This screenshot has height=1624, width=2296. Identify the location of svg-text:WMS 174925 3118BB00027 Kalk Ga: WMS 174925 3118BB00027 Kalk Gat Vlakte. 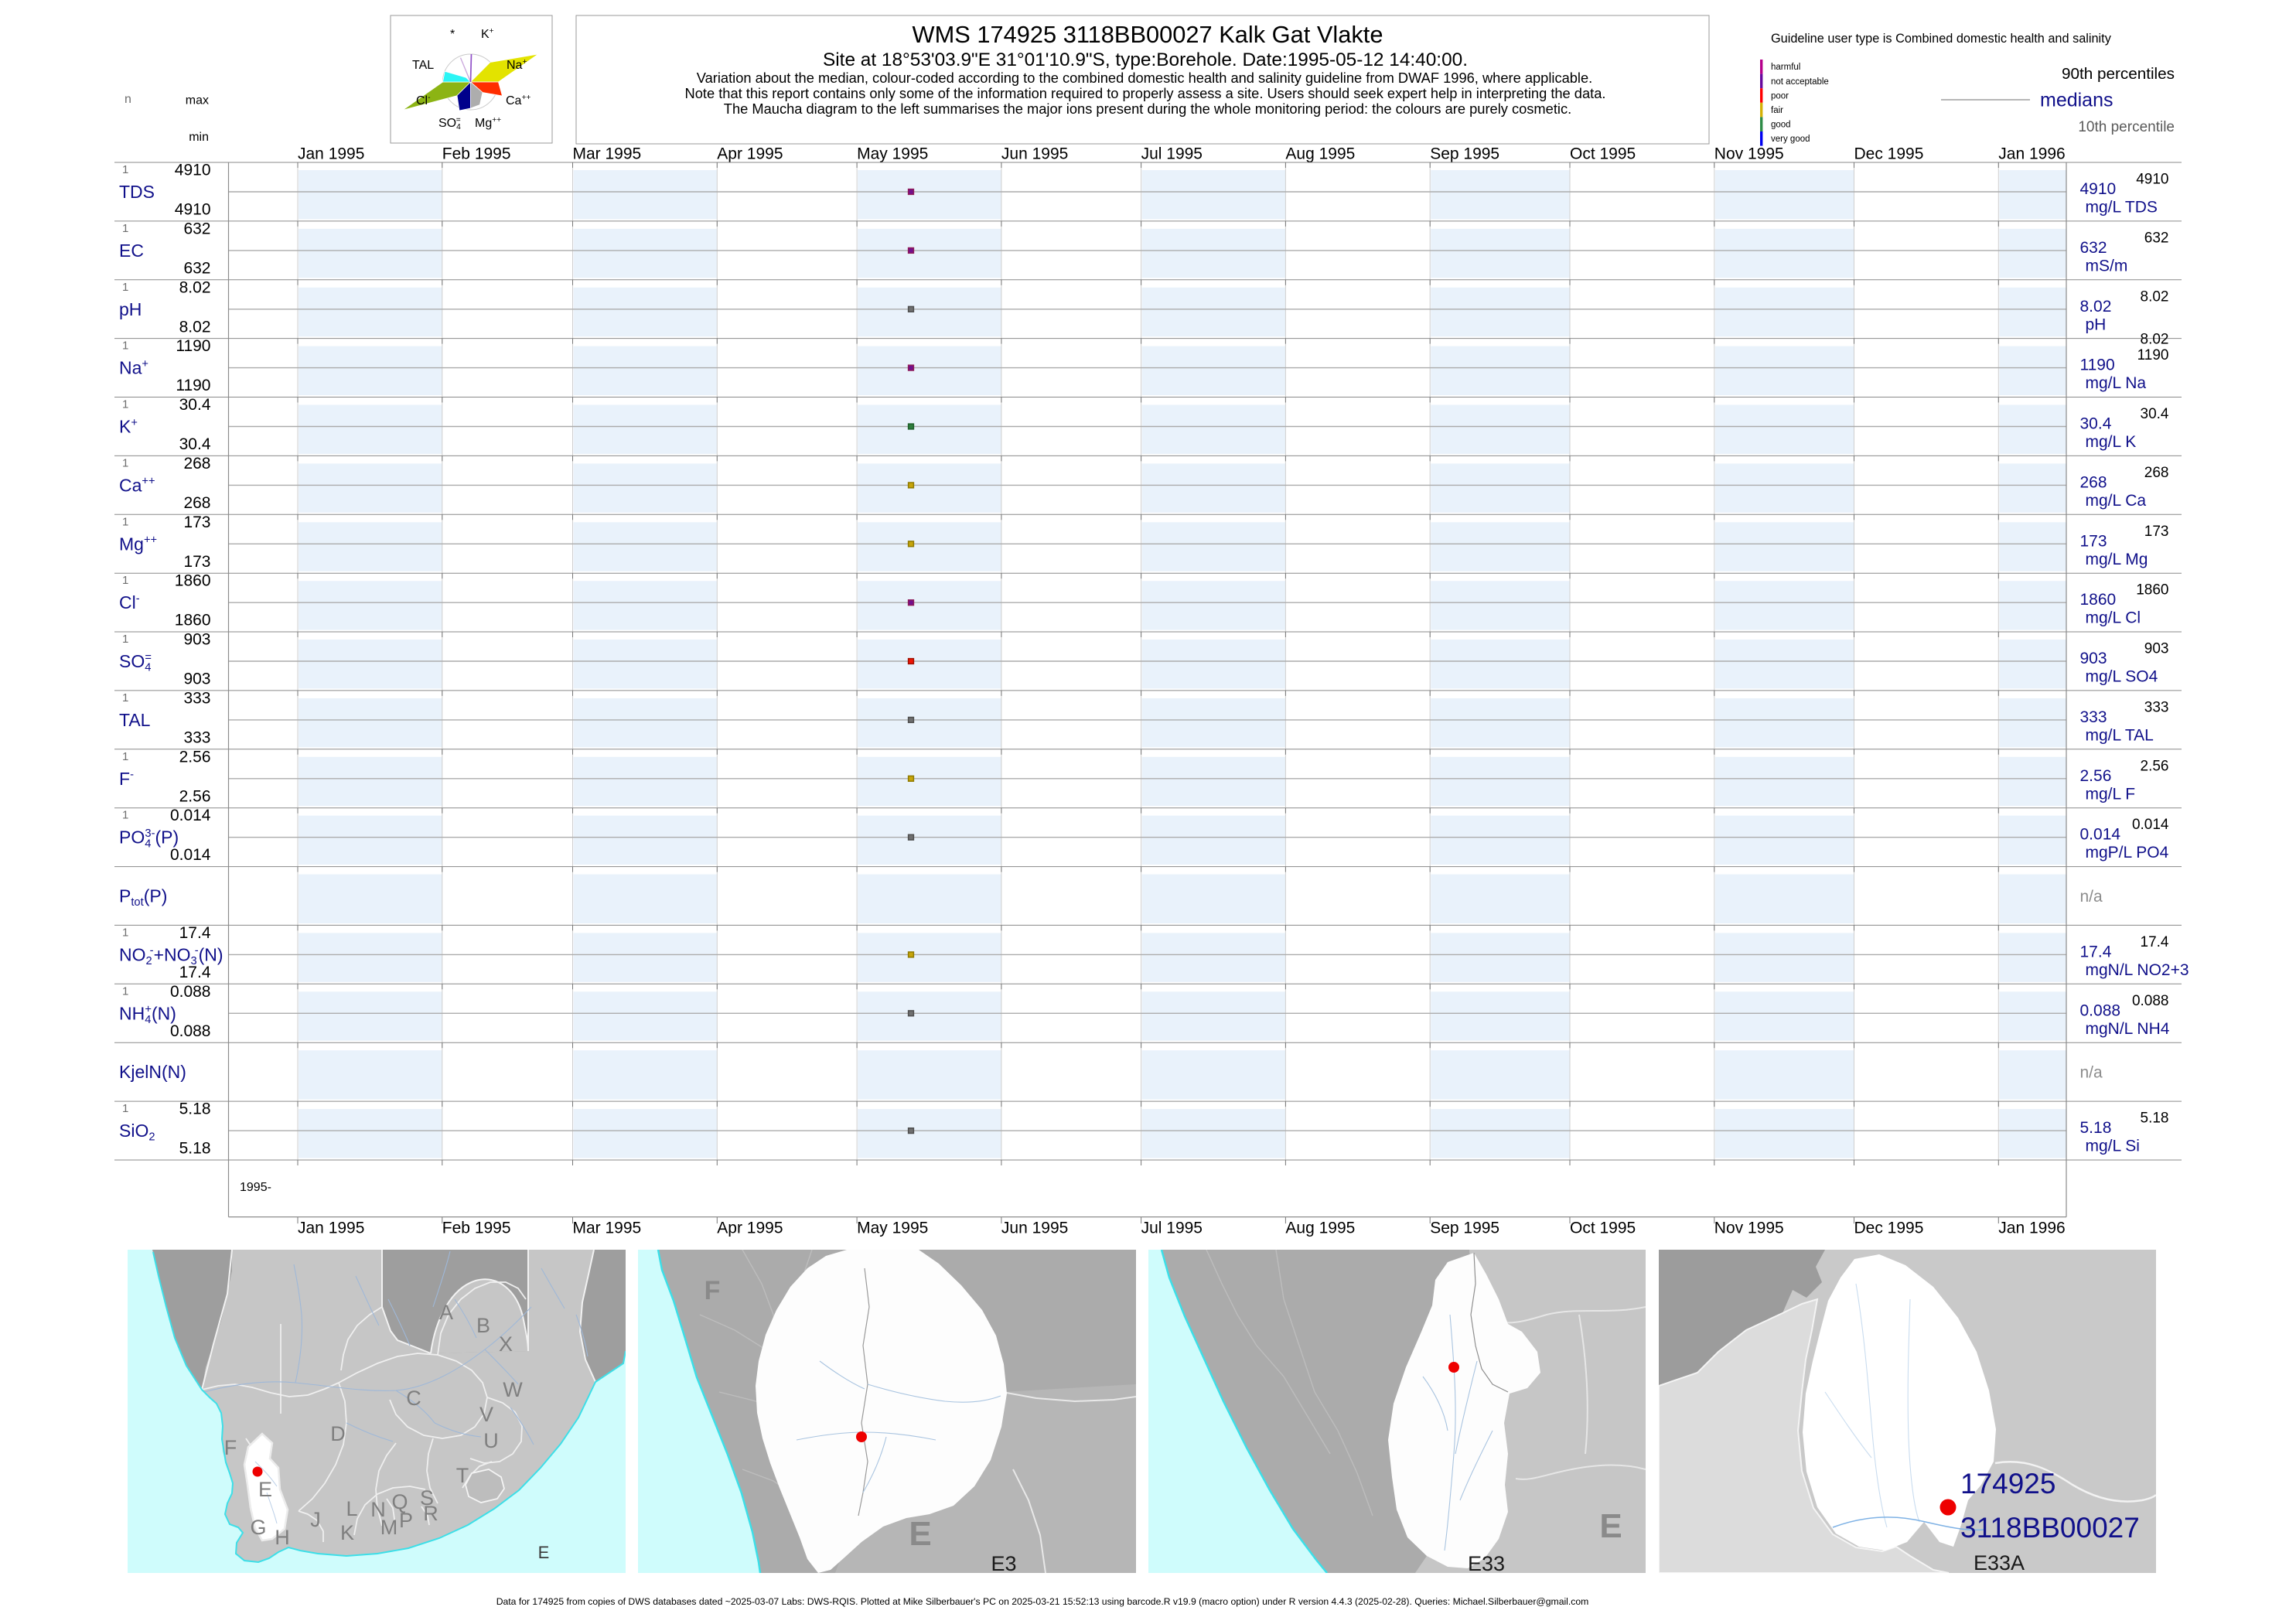
(1148, 34).